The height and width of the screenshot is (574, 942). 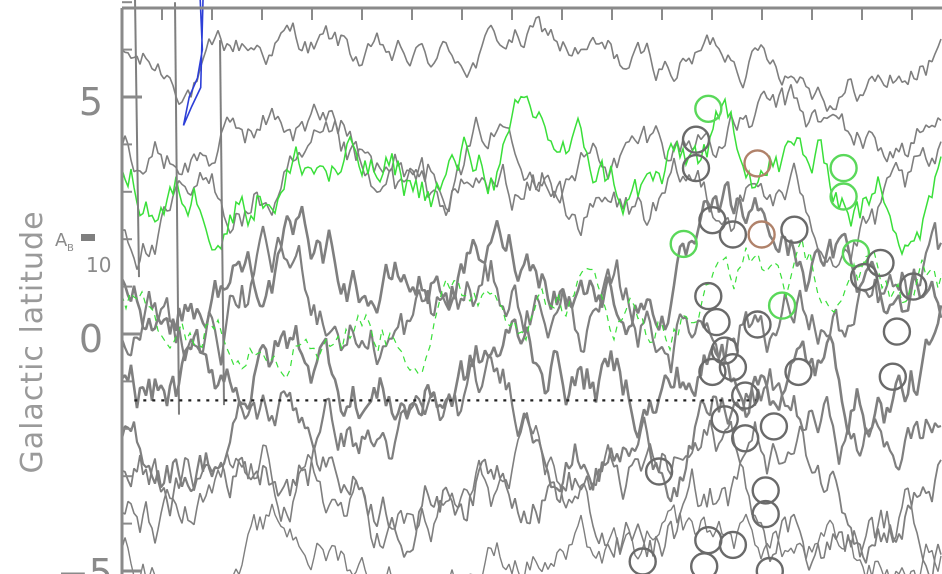 I want to click on contour-legend-swatch, so click(x=88, y=237).